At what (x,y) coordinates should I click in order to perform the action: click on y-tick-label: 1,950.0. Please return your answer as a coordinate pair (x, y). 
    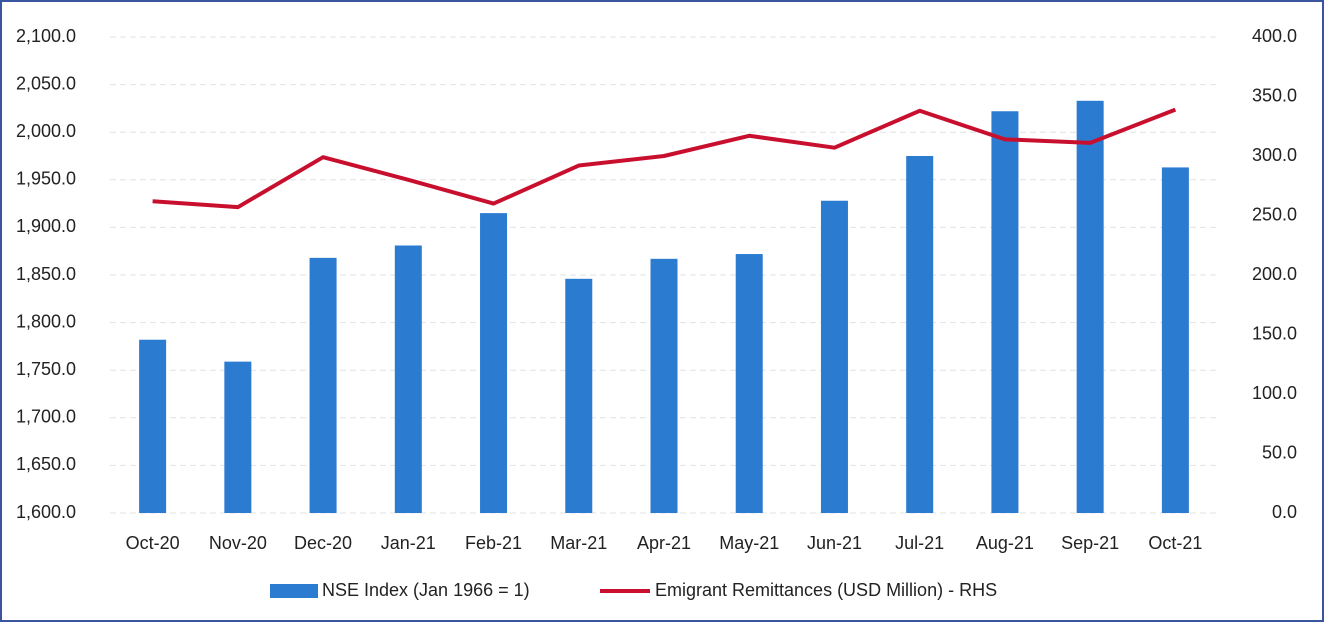
    Looking at the image, I should click on (46, 179).